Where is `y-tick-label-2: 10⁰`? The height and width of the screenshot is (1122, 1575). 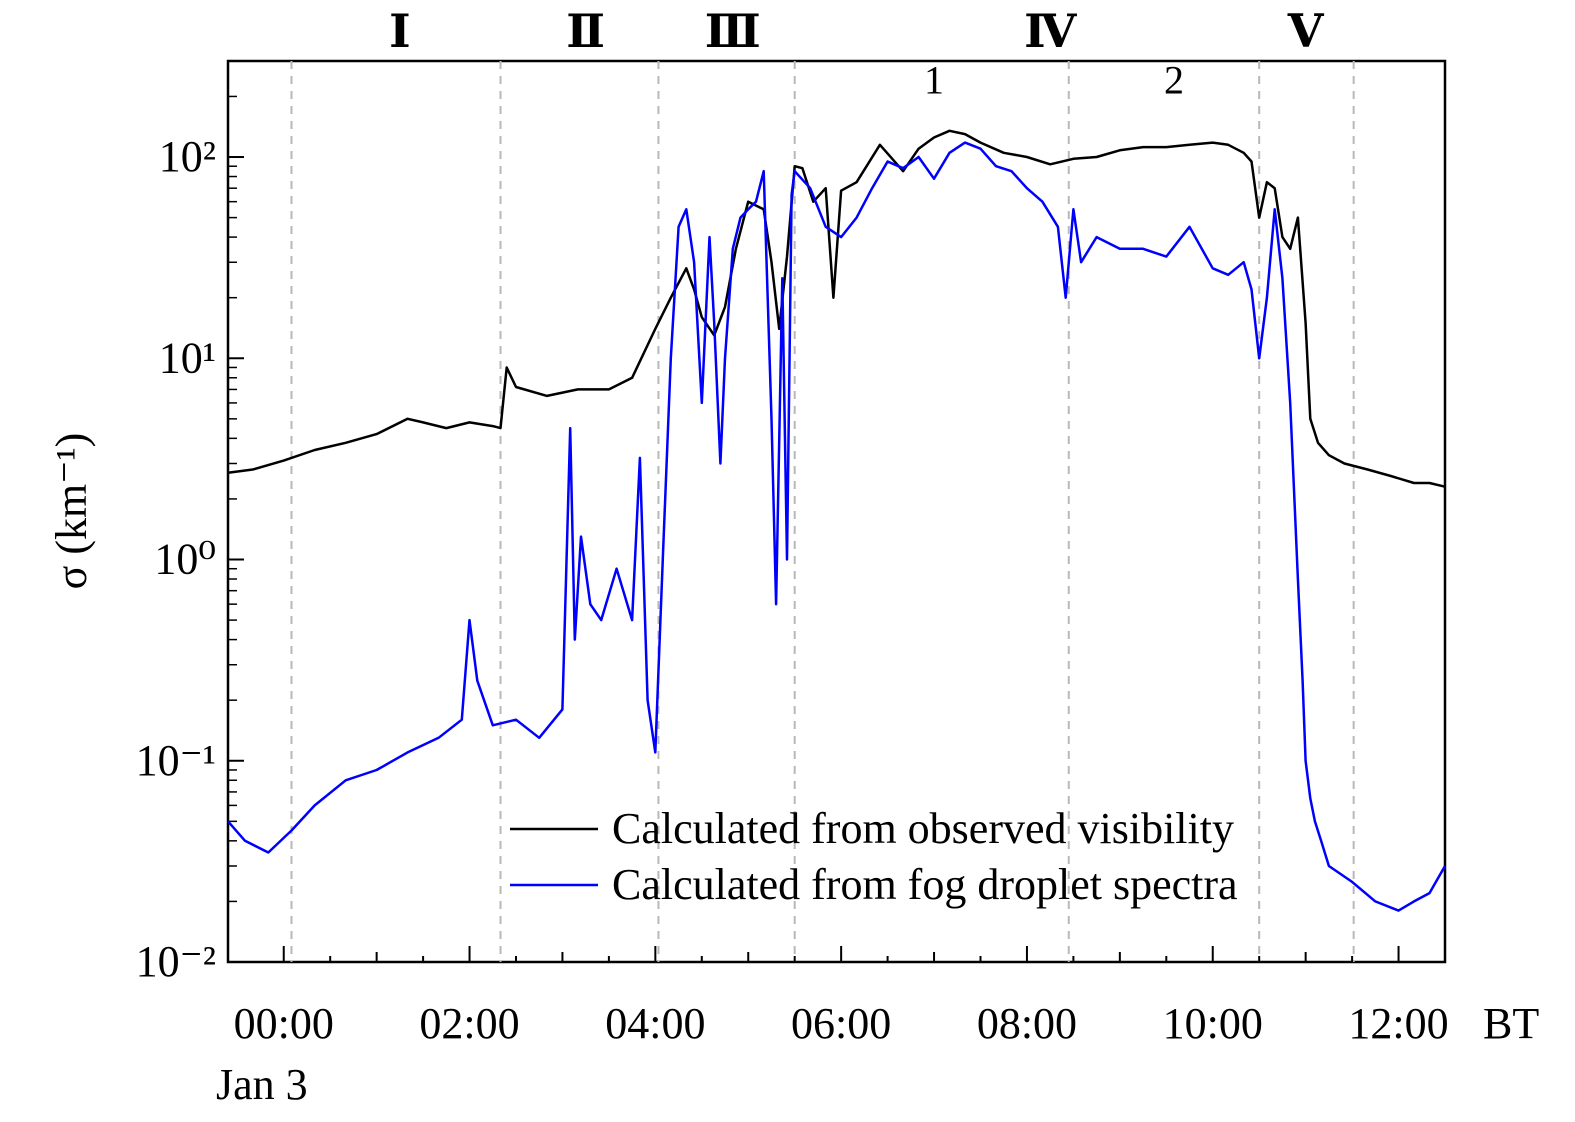
y-tick-label-2: 10⁰ is located at coordinates (185, 559).